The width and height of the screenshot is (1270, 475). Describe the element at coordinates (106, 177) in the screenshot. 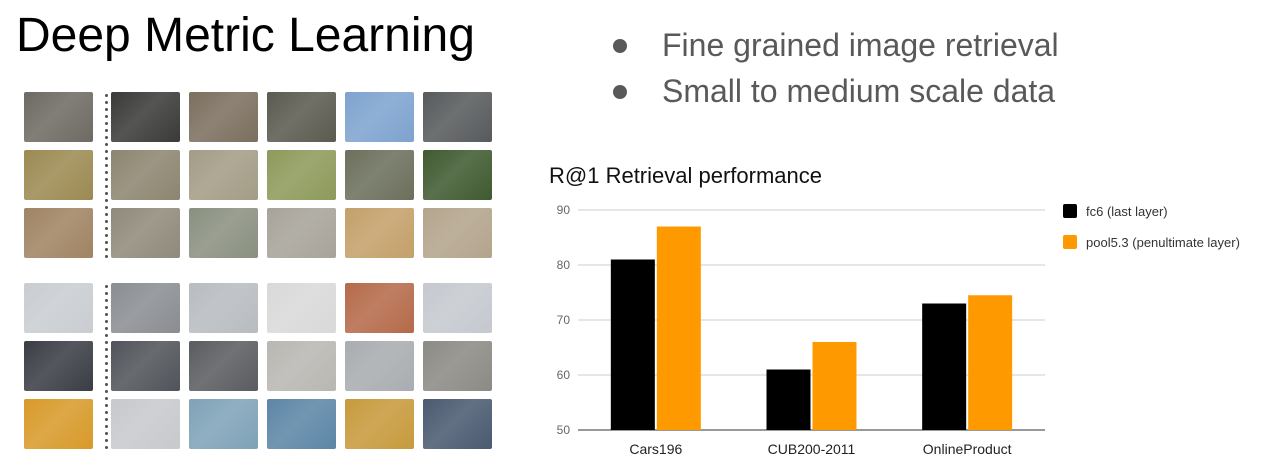

I see `bird-grid-separator` at that location.